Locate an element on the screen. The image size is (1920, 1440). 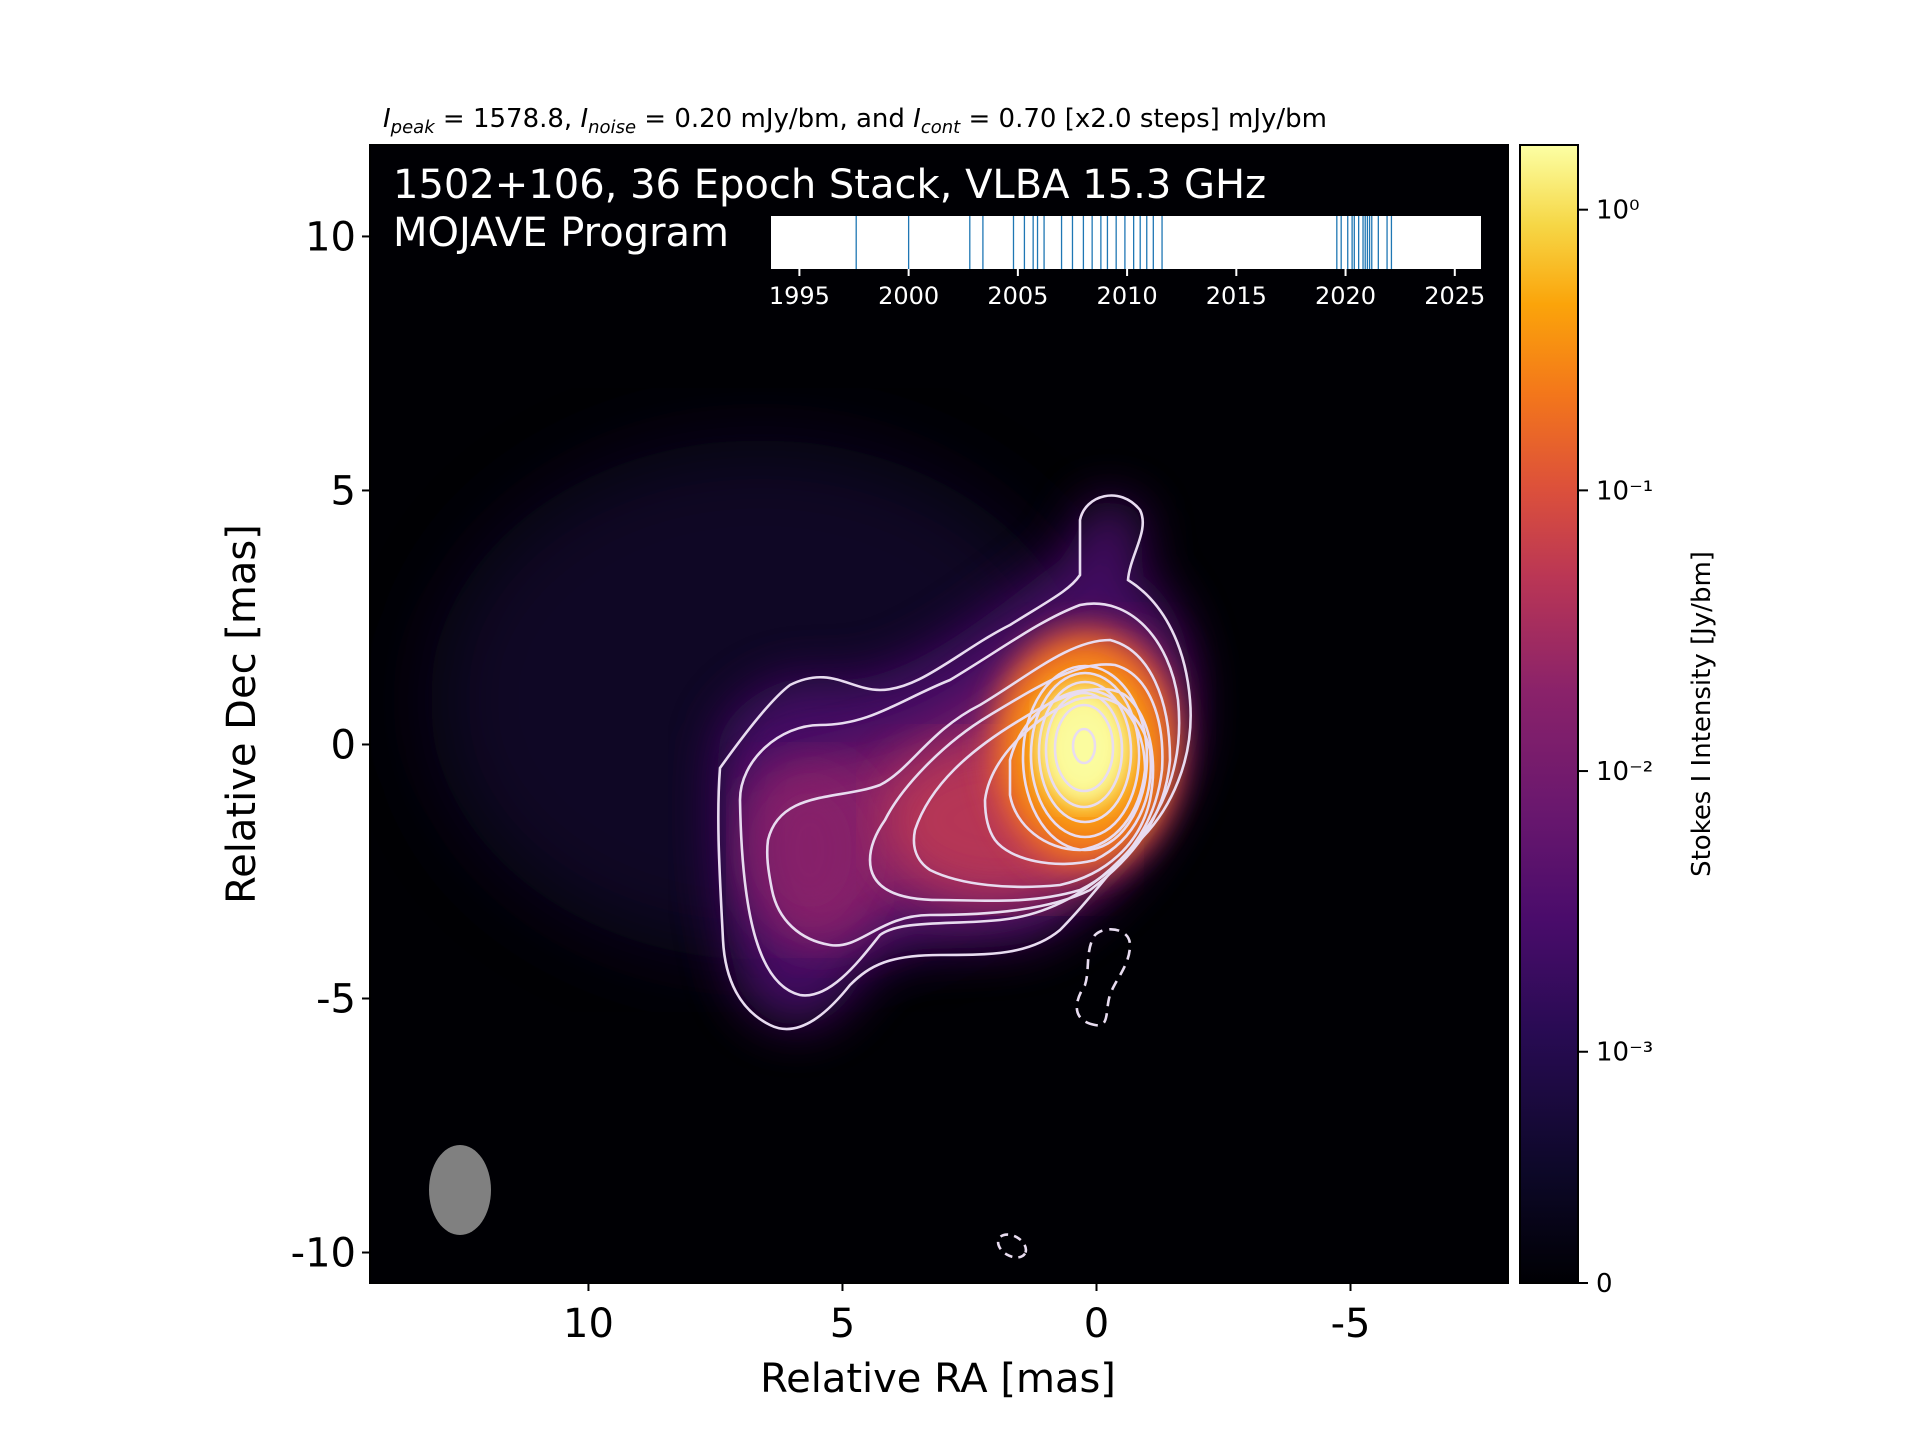
colorbar-label: Stokes I Intensity [Jy/bm] is located at coordinates (1702, 714).